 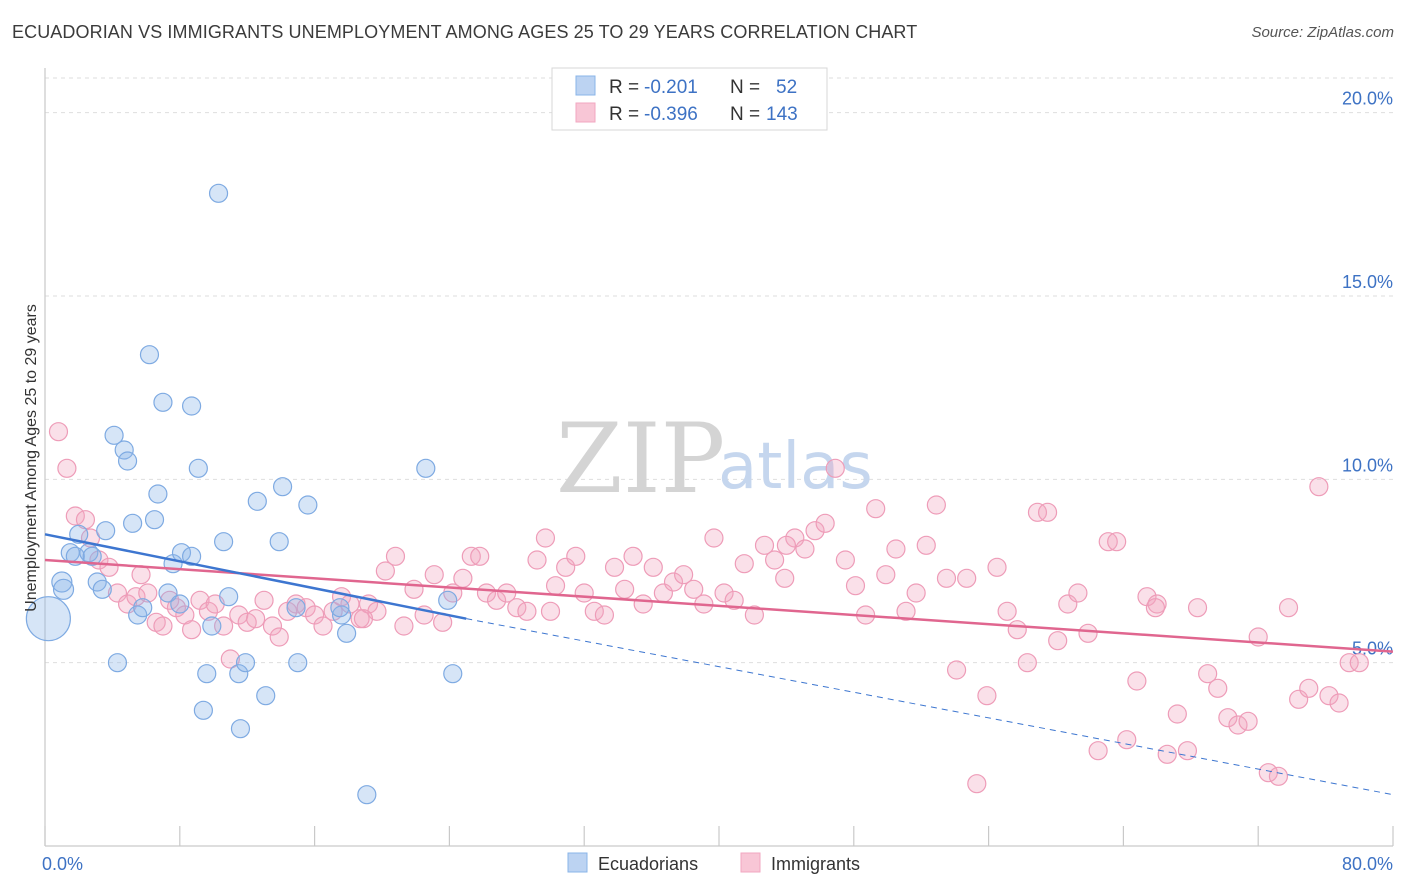 I want to click on ecuadorians-trend-extension, so click(x=930, y=707).